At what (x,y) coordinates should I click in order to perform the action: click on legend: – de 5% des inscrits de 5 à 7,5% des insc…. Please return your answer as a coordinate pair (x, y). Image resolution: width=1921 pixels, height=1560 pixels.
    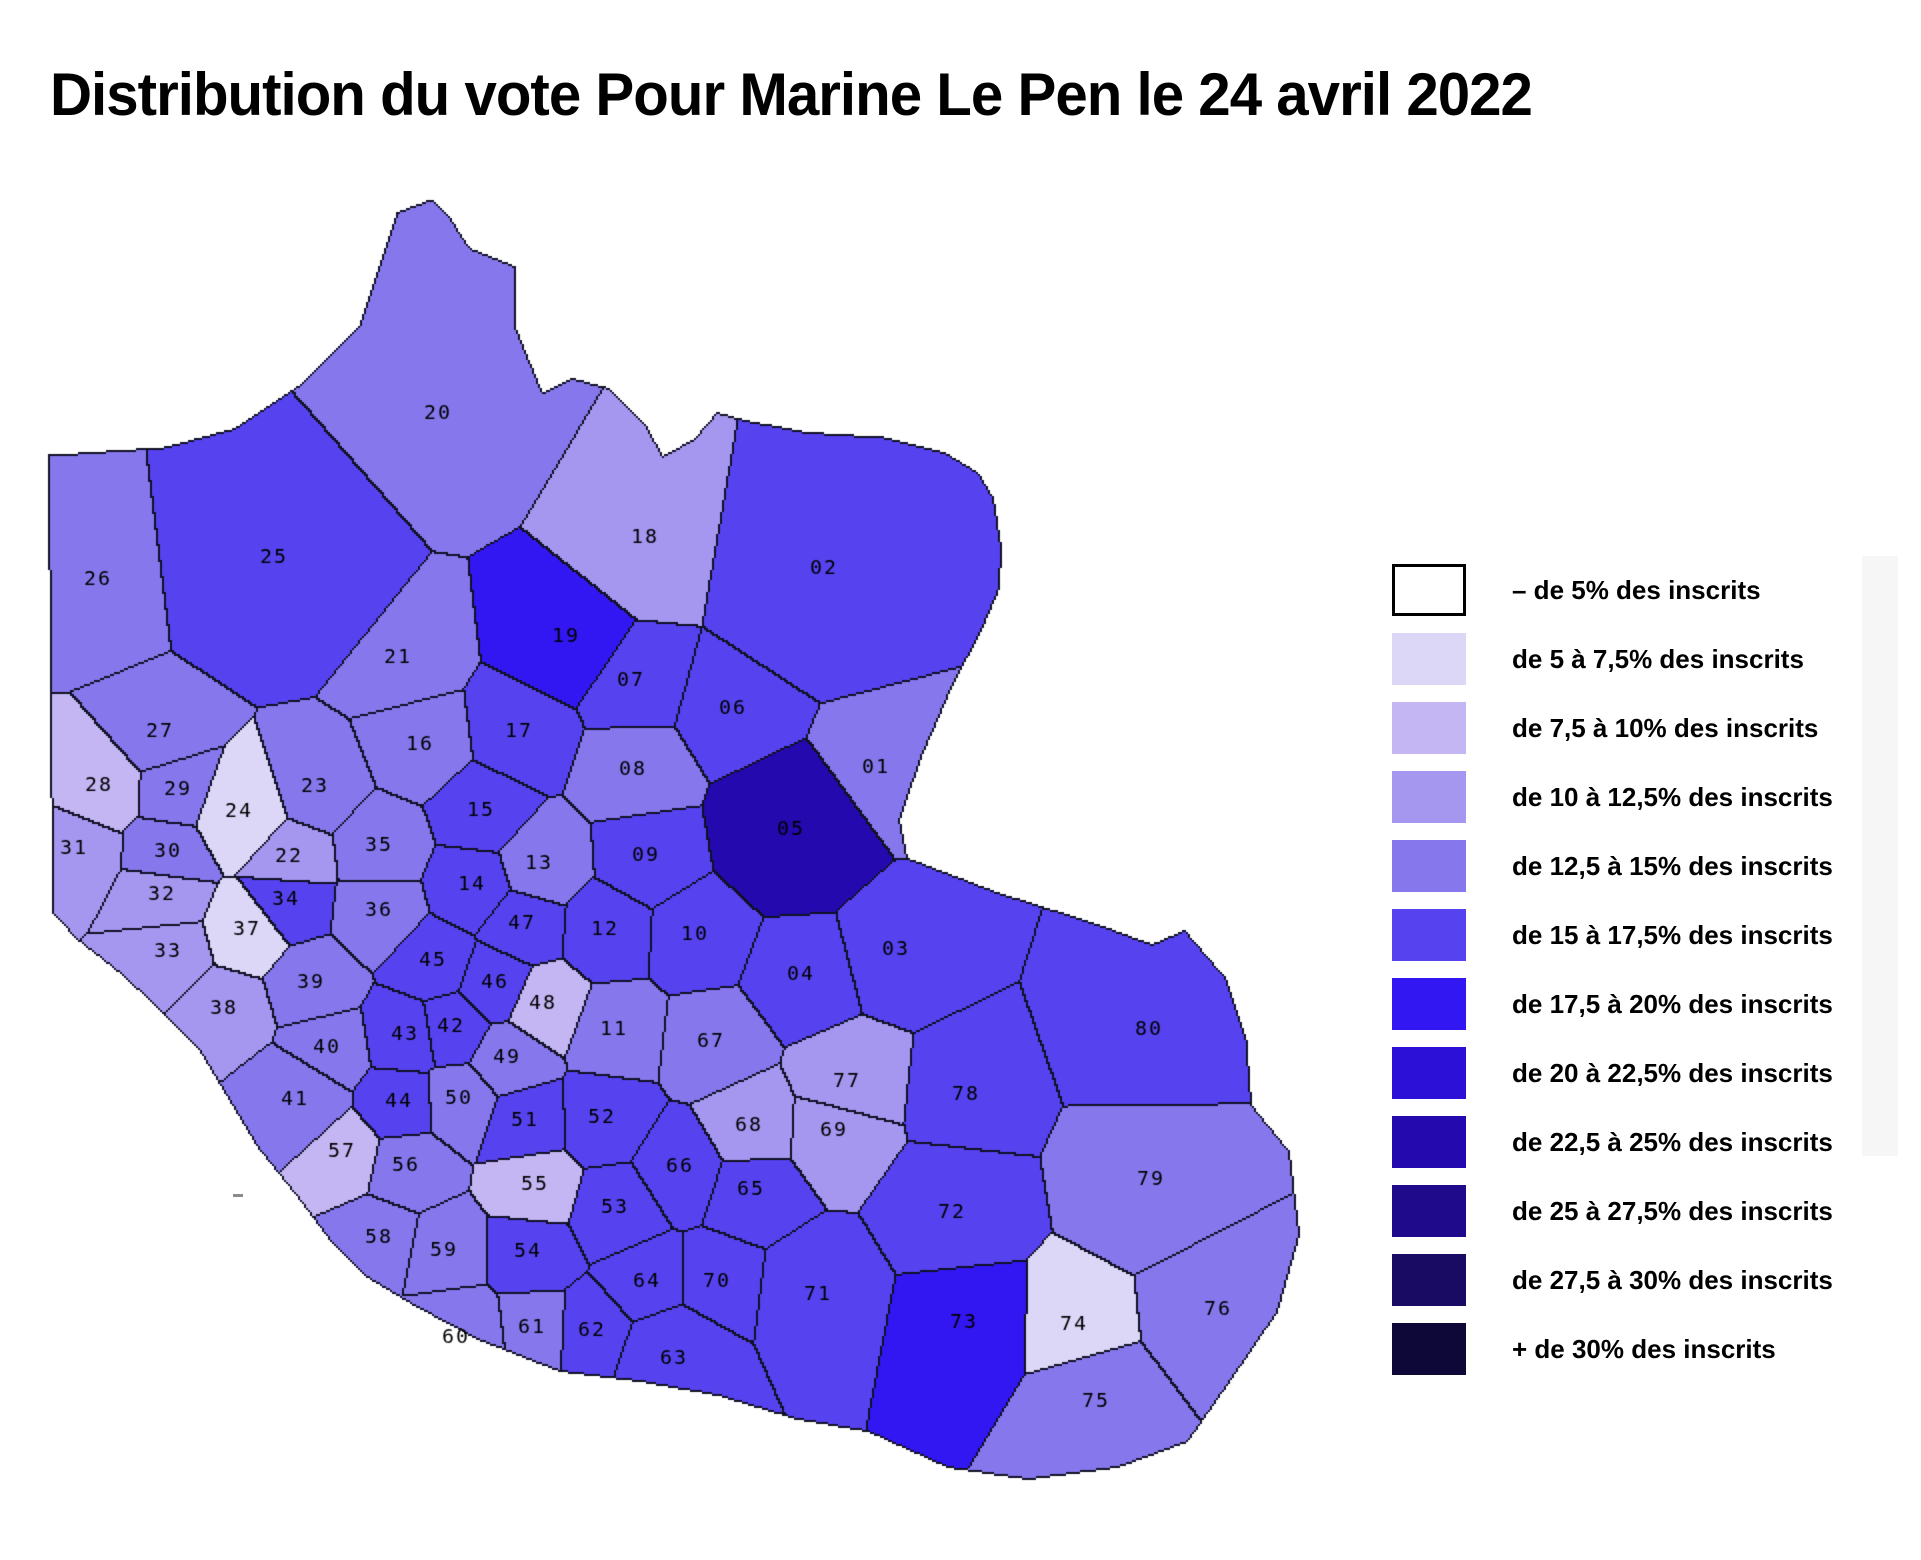
    Looking at the image, I should click on (1642, 978).